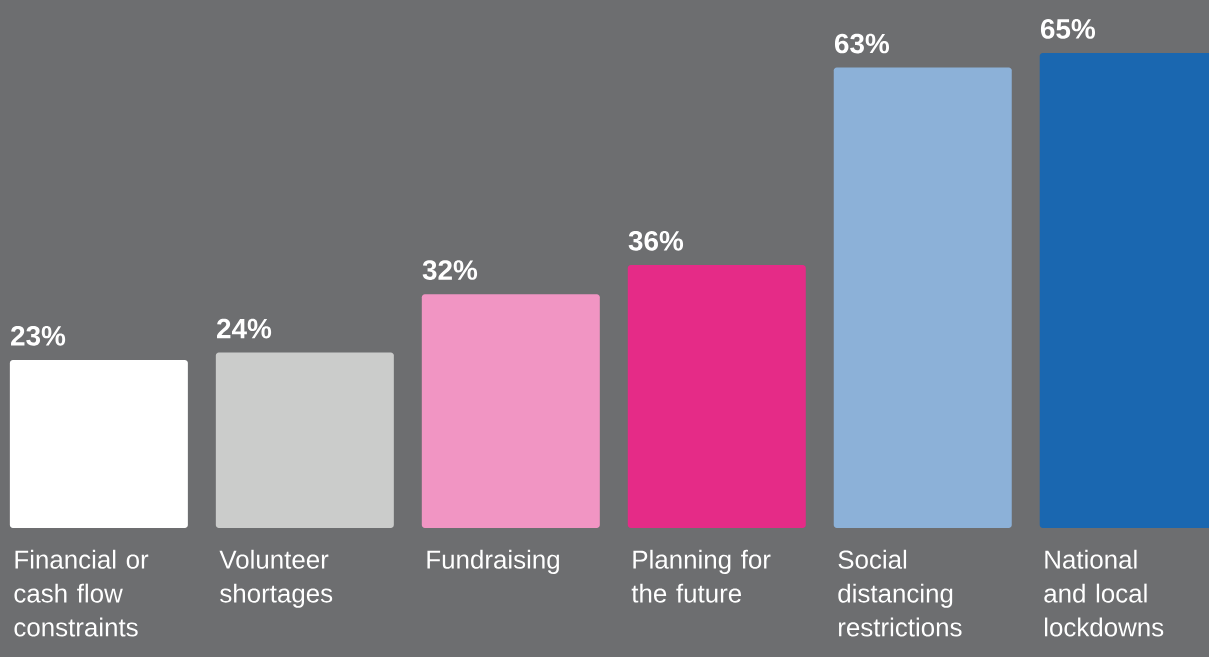 The image size is (1209, 657). What do you see at coordinates (900, 593) in the screenshot?
I see `x-tick-label: Social distancing restrictions` at bounding box center [900, 593].